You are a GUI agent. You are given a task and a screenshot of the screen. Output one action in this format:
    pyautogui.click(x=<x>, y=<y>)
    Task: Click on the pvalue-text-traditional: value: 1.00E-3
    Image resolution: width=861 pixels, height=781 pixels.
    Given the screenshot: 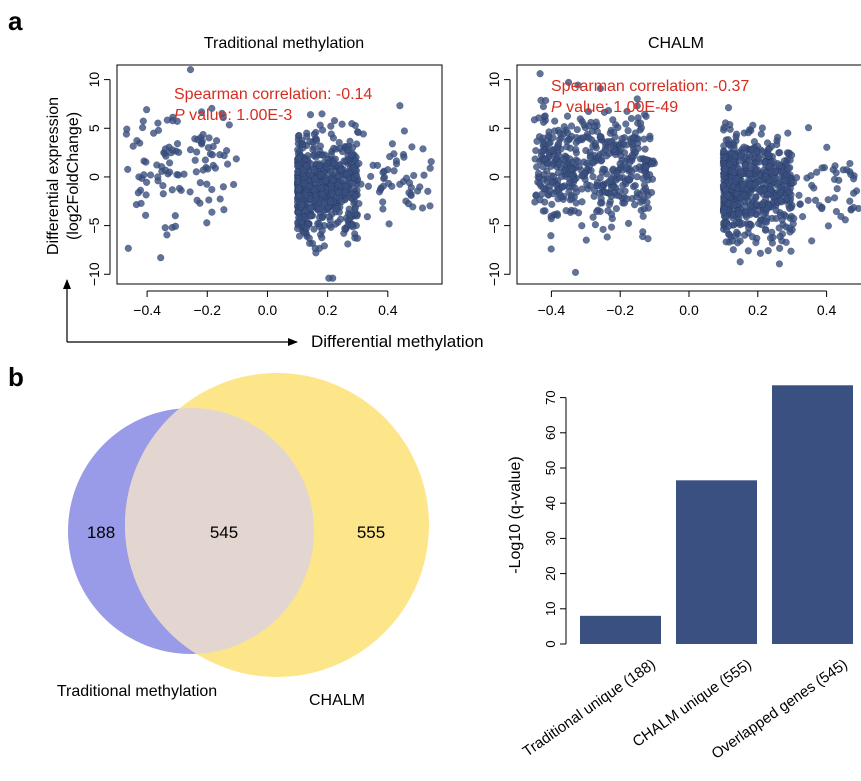 What is the action you would take?
    pyautogui.click(x=239, y=115)
    